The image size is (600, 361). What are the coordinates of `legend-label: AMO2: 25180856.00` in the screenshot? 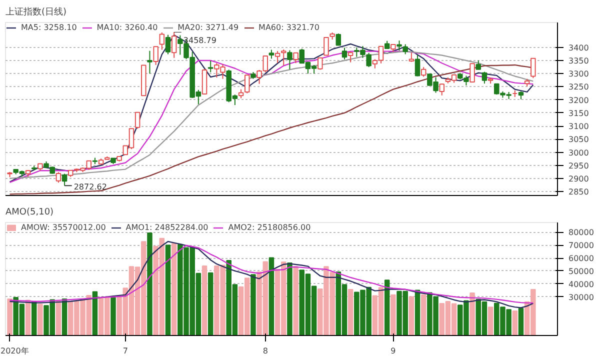 It's located at (269, 227).